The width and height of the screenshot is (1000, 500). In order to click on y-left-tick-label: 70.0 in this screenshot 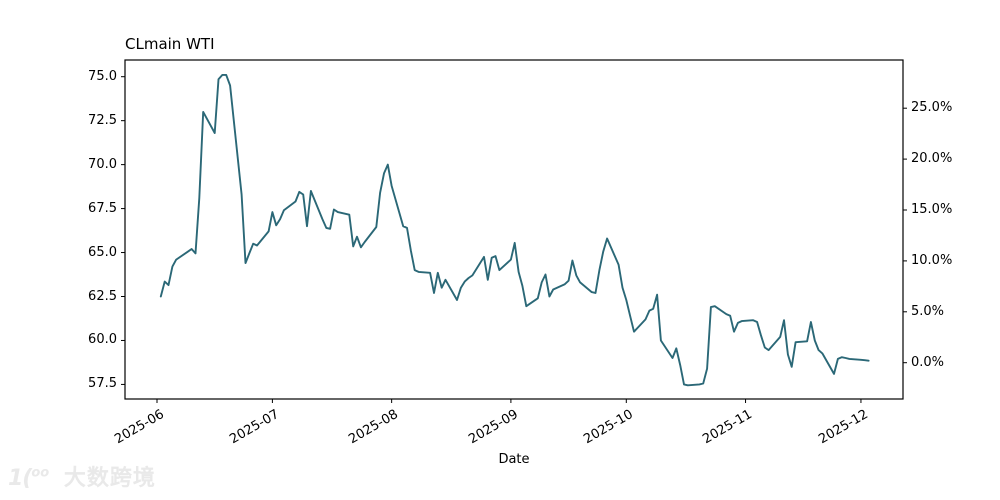, I will do `click(102, 164)`.